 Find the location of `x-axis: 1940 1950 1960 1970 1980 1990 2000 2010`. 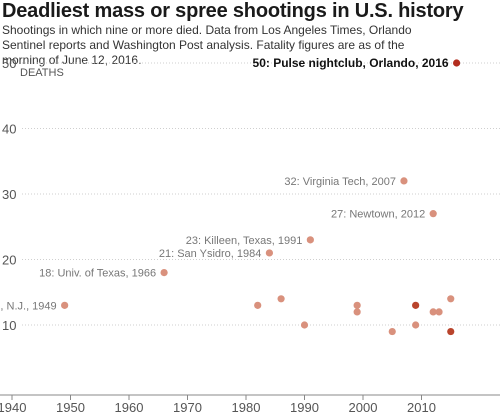

x-axis: 1940 1950 1960 1970 1980 1990 2000 2010 is located at coordinates (250, 403).